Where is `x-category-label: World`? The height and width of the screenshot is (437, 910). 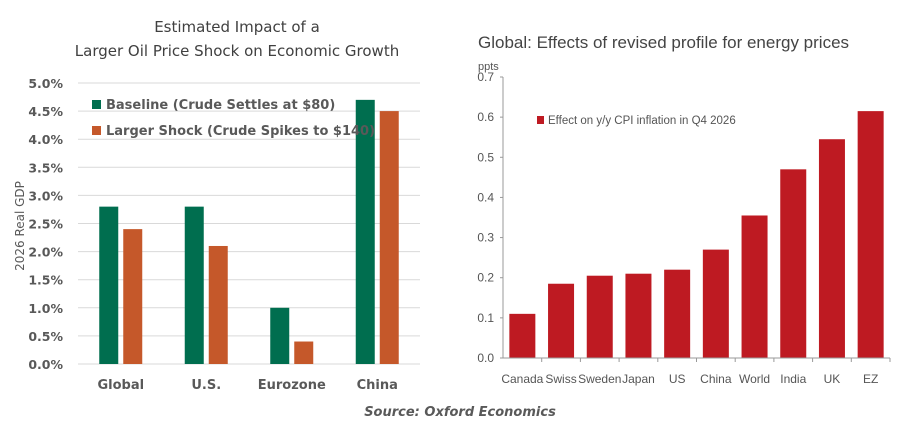 x-category-label: World is located at coordinates (754, 379).